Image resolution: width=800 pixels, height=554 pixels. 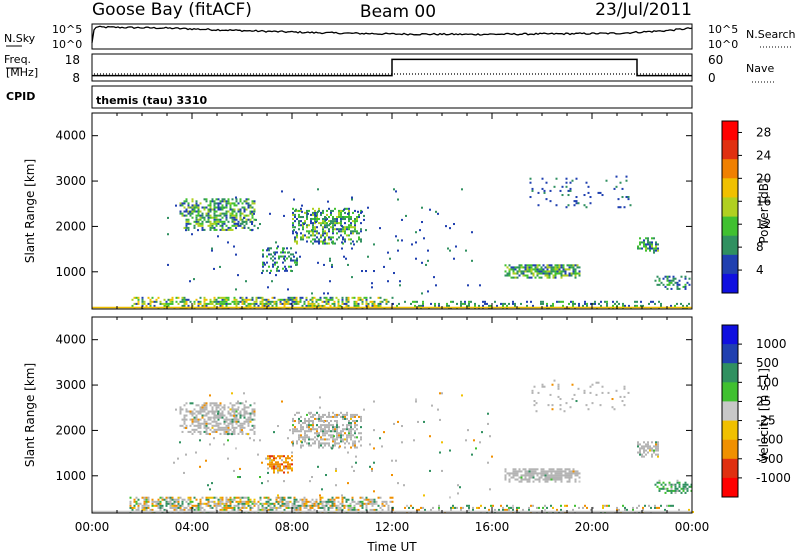 I want to click on colorbar-cell, so click(x=730, y=411).